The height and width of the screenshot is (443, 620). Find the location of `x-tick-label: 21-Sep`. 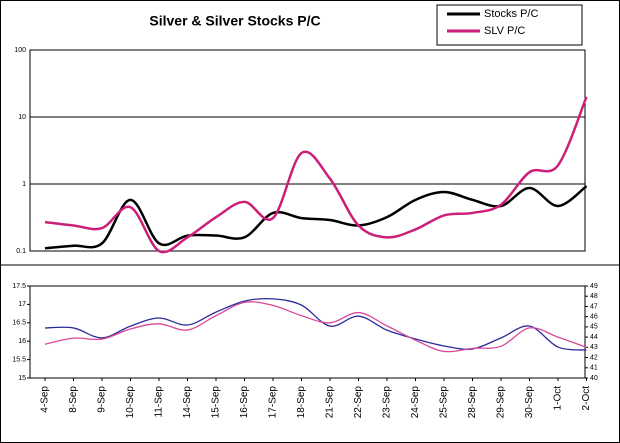

x-tick-label: 21-Sep is located at coordinates (330, 402).